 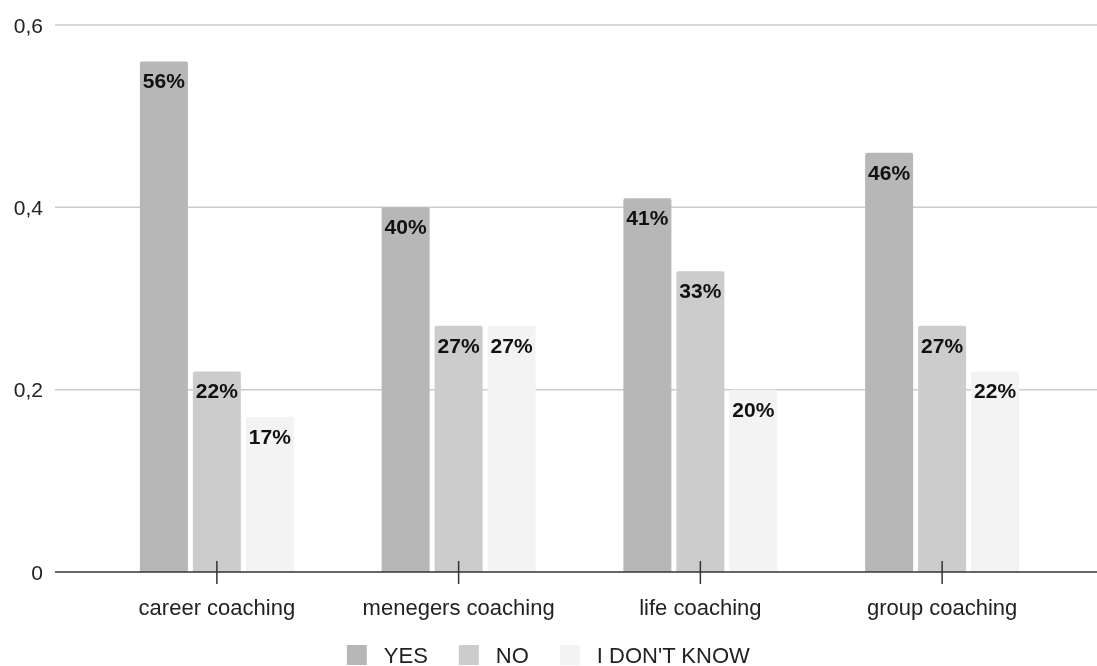 I want to click on x-tick-label: career coaching, so click(x=217, y=607).